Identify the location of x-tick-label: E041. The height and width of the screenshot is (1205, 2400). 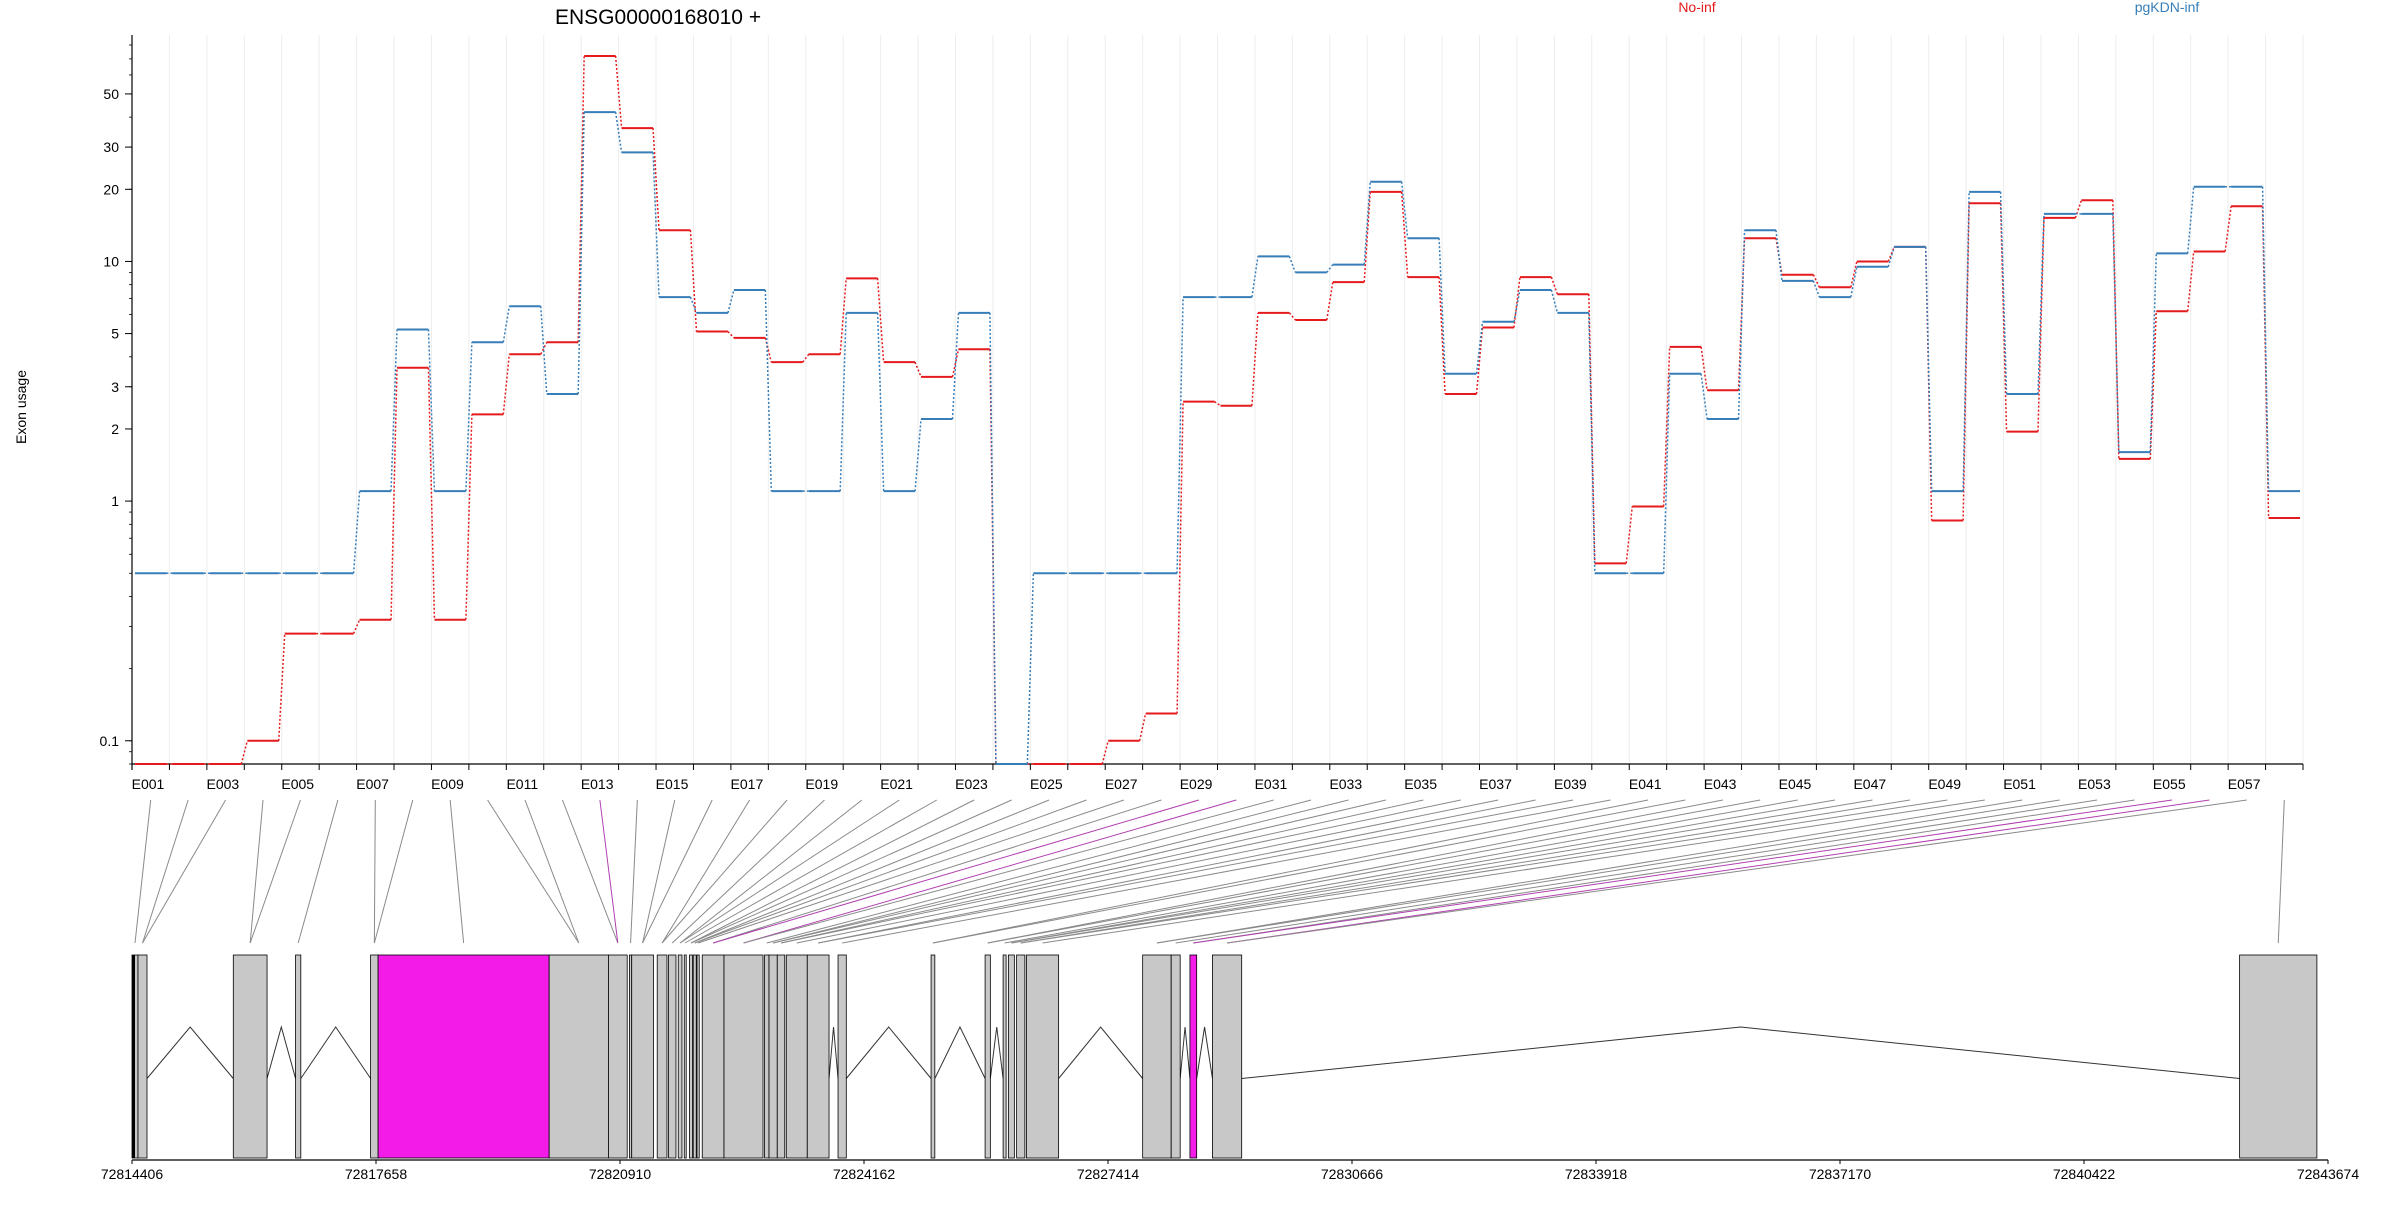
(1645, 784).